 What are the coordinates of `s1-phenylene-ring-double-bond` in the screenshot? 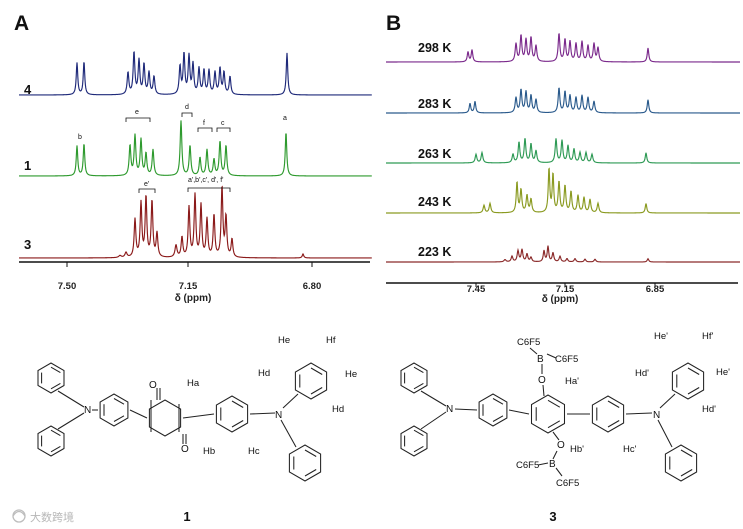 It's located at (237, 424).